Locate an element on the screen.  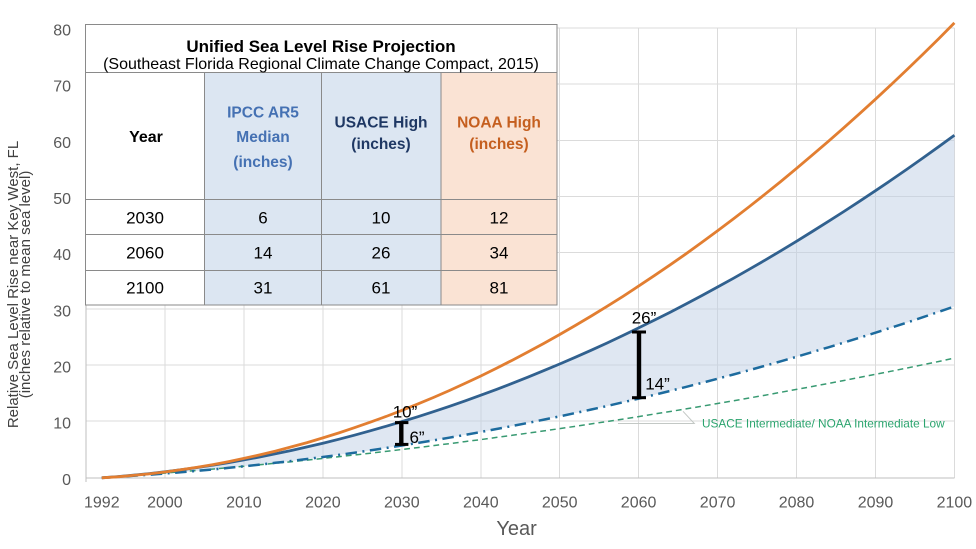
svg-text:Unified Sea Level Rise Project: Unified Sea Level Rise Projection is located at coordinates (320, 46).